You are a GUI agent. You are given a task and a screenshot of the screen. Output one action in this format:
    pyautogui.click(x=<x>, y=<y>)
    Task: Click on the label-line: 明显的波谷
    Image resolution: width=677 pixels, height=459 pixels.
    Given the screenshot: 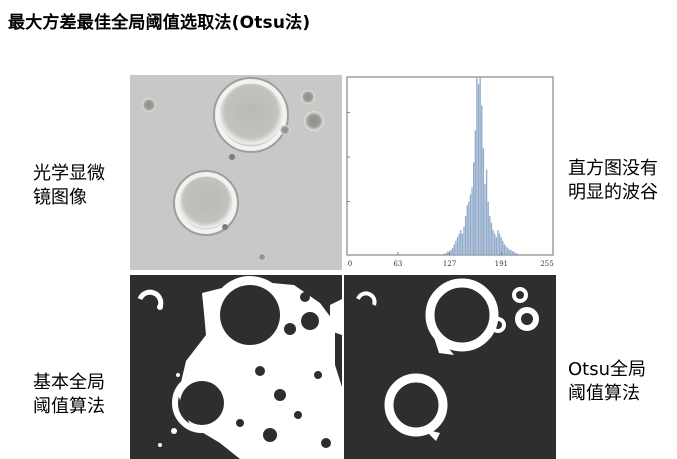 What is the action you would take?
    pyautogui.click(x=613, y=192)
    